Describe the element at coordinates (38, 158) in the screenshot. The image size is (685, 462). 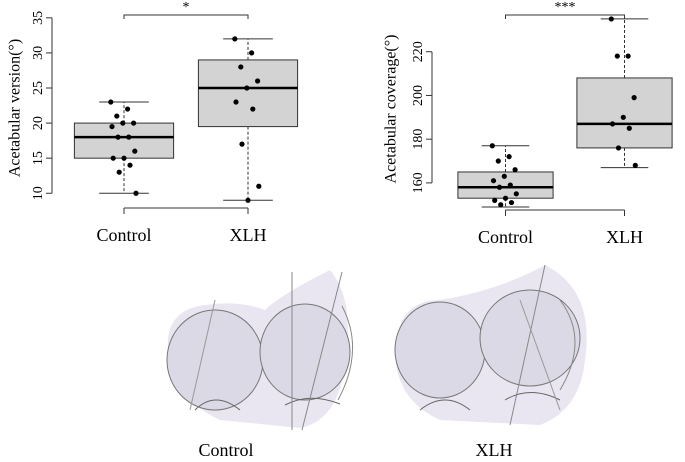
I see `y-tick-label: 15` at that location.